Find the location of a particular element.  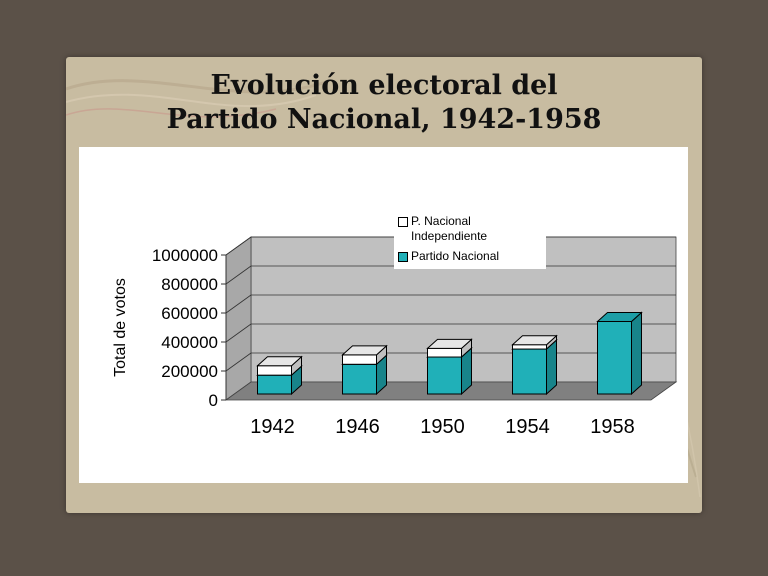

slide-title-line-1: Evolución electoral del is located at coordinates (384, 85).